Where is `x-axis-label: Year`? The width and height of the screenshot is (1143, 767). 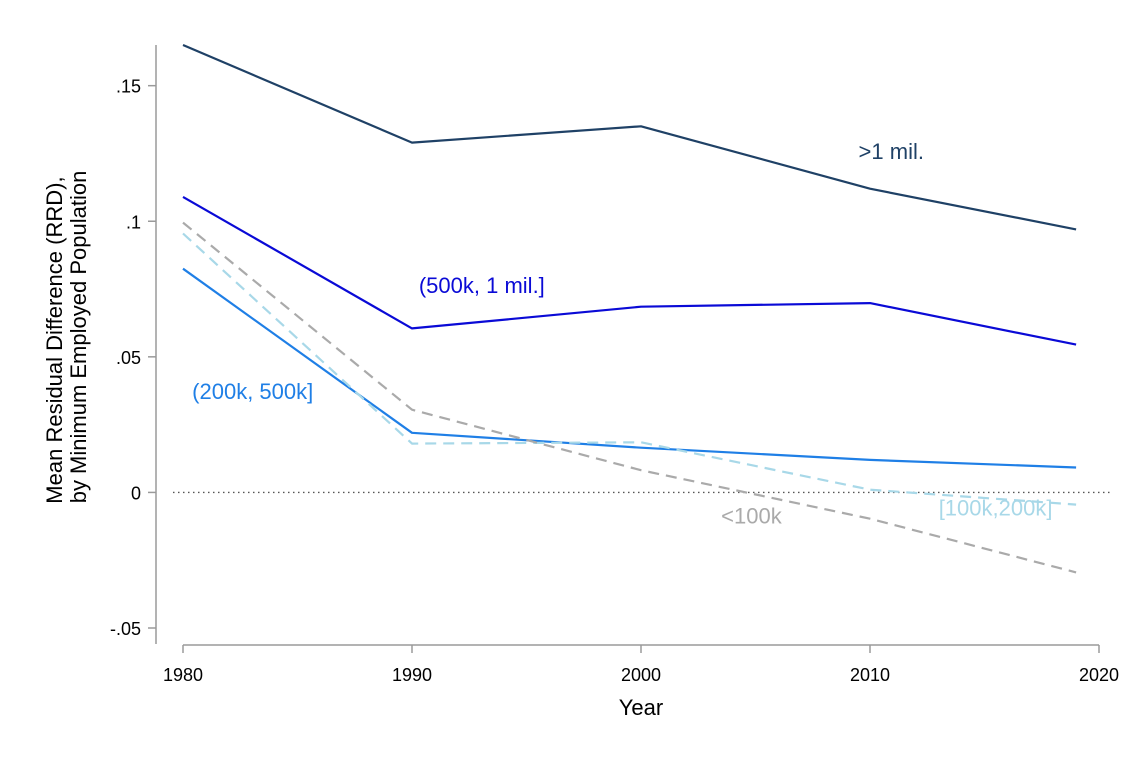 x-axis-label: Year is located at coordinates (641, 707).